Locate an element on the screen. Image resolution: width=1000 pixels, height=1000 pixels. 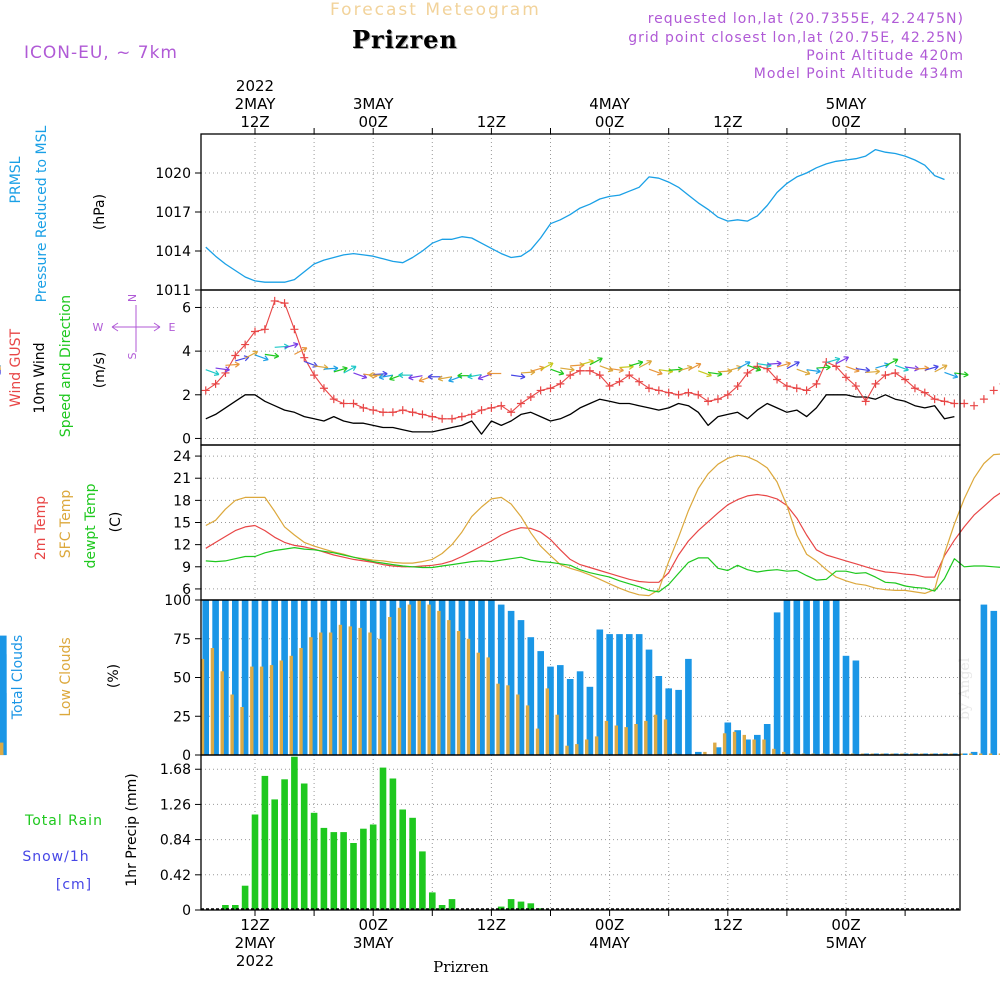
time-label-top: 2022 is located at coordinates (255, 86).